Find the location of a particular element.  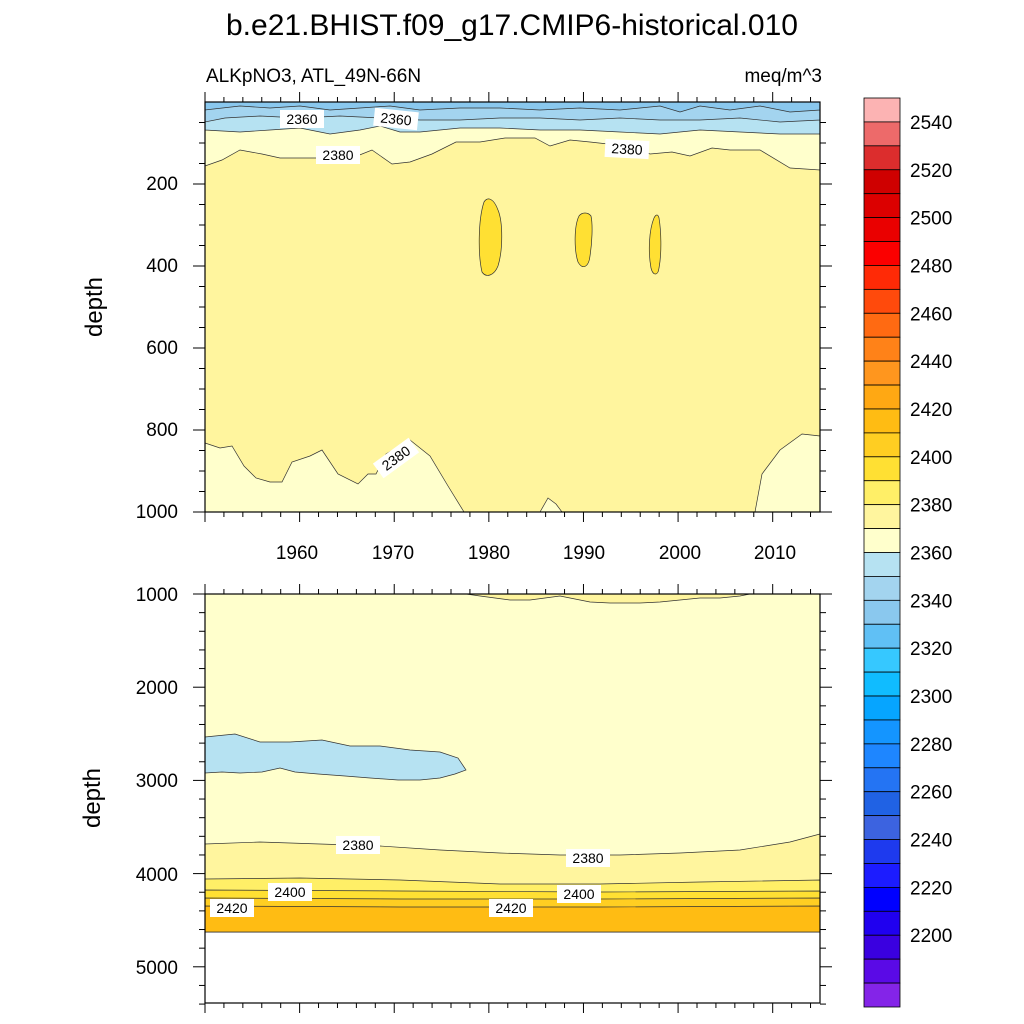

y-tick-label: 800 is located at coordinates (162, 430).